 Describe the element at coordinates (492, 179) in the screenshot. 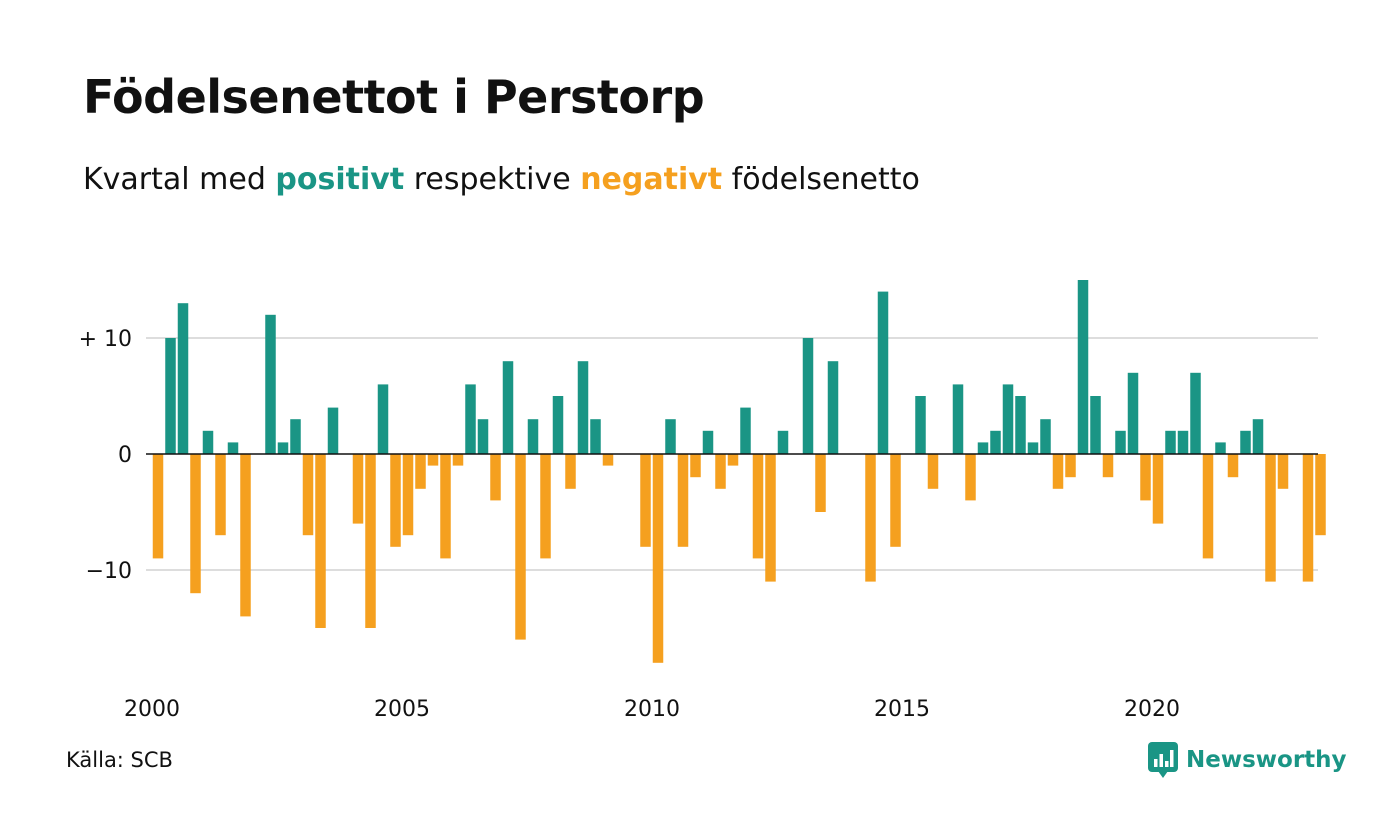

I see `subtitle-middle: respektive` at that location.